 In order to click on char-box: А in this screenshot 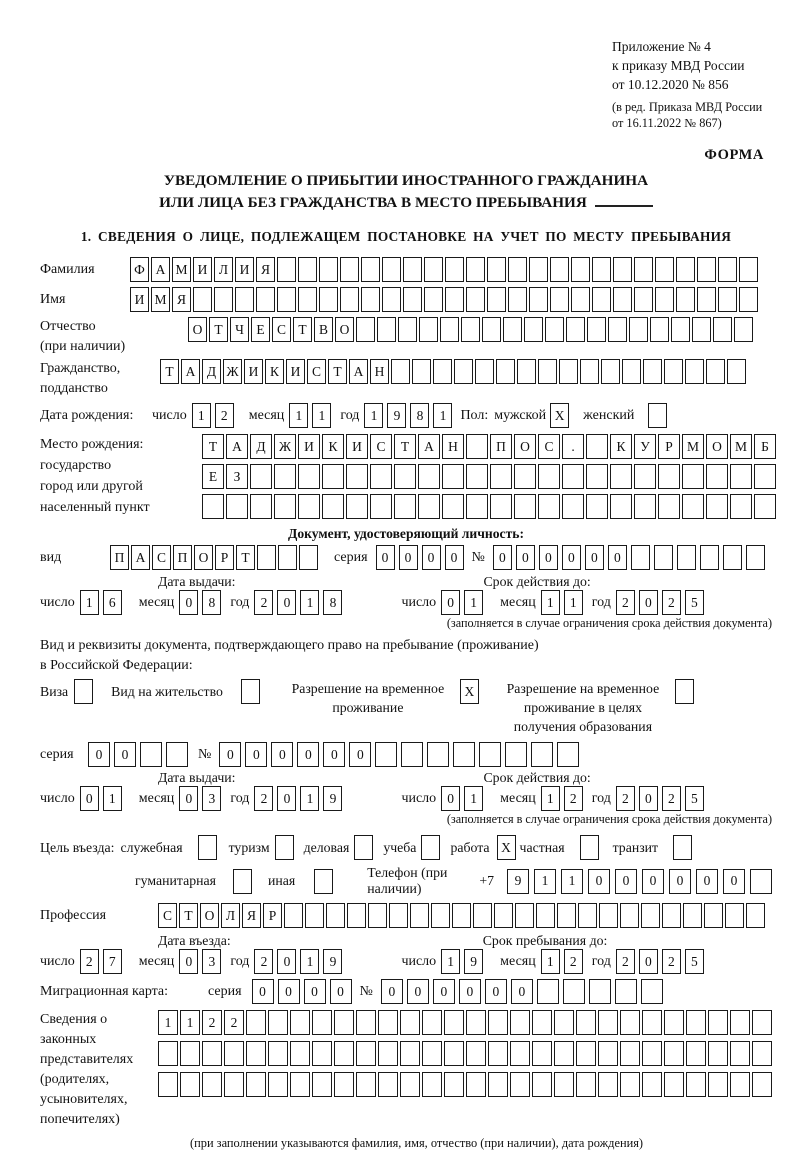, I will do `click(140, 557)`.